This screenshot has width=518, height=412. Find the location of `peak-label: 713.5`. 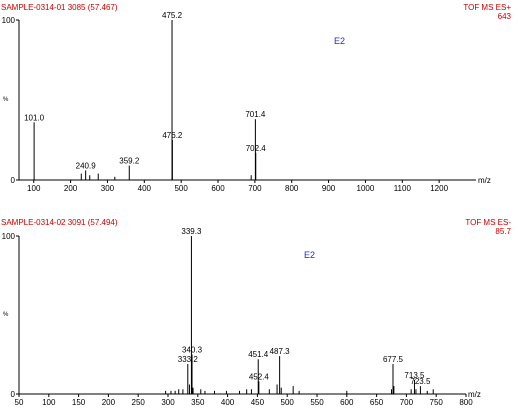

peak-label: 713.5 is located at coordinates (414, 375).